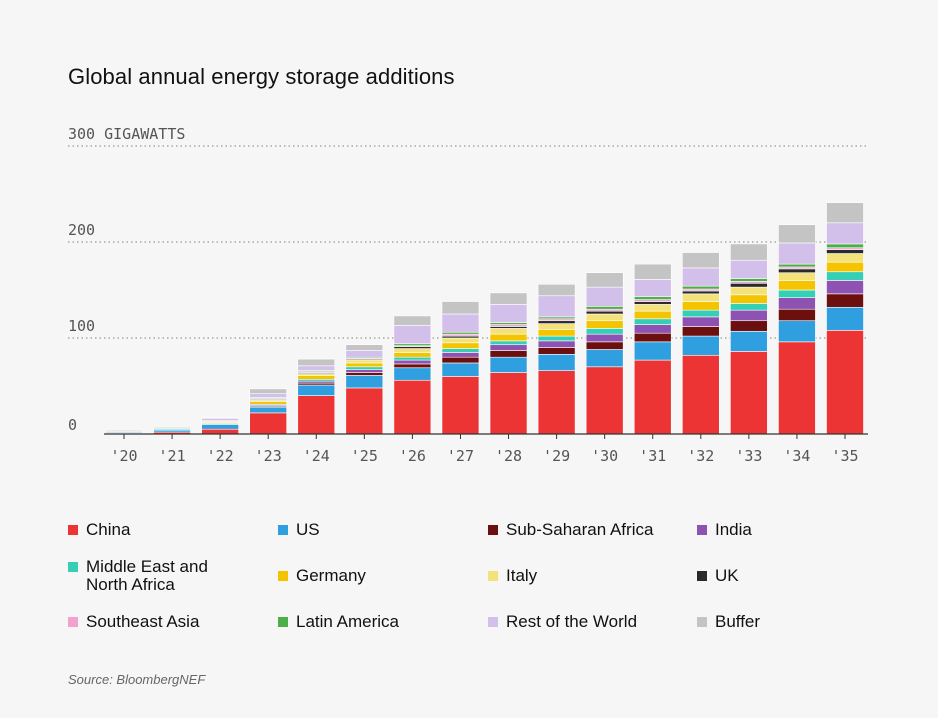  I want to click on y-tick-label: 300 GIGAWATTS, so click(126, 134).